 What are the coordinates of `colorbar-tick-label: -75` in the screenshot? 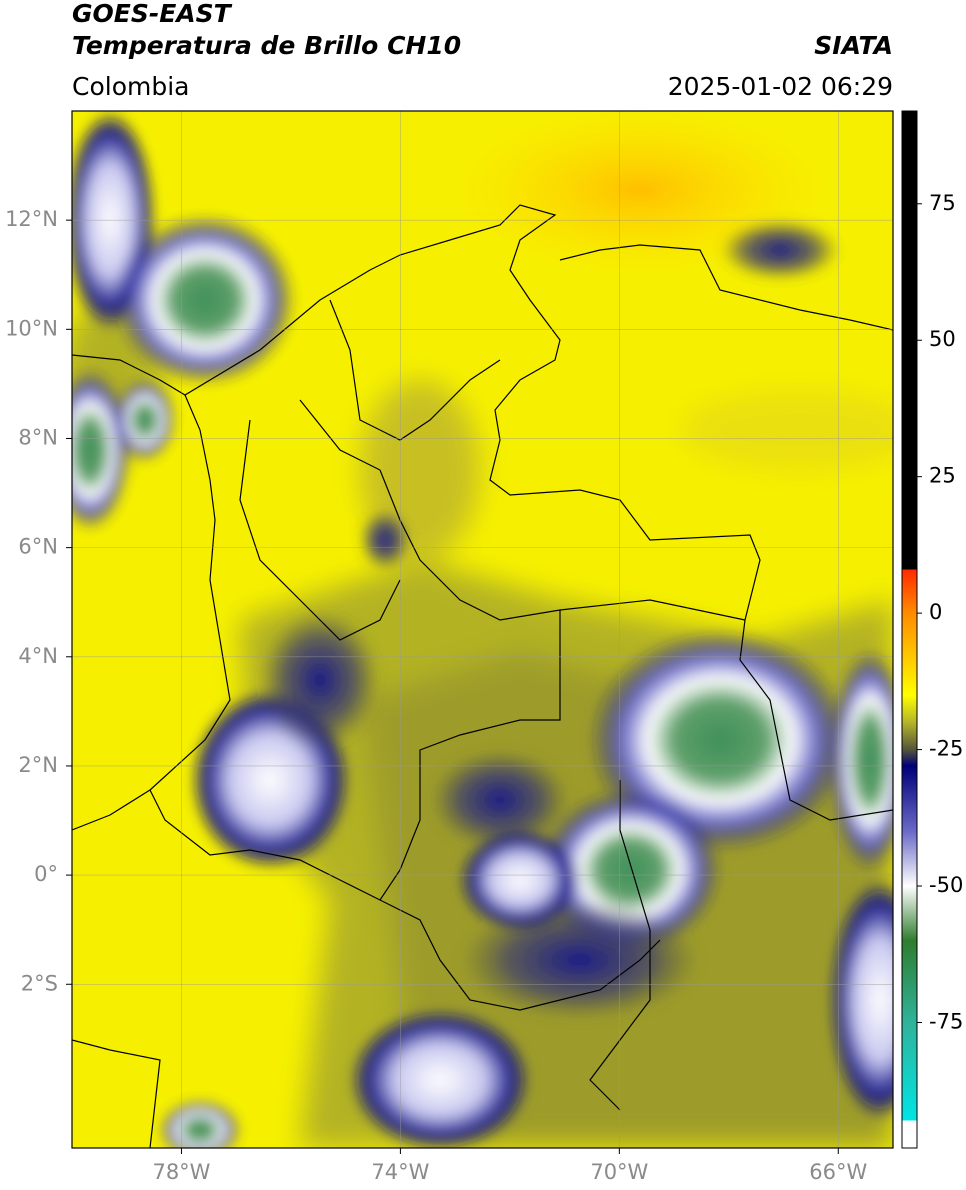 It's located at (946, 1021).